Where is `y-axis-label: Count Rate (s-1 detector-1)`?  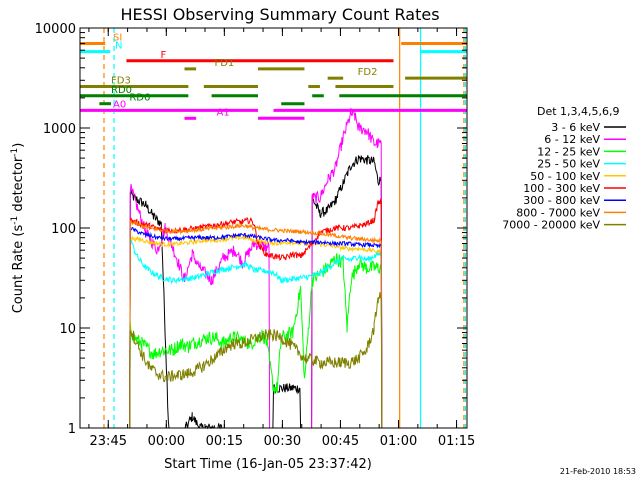
y-axis-label: Count Rate (s-1 detector-1) is located at coordinates (18, 228).